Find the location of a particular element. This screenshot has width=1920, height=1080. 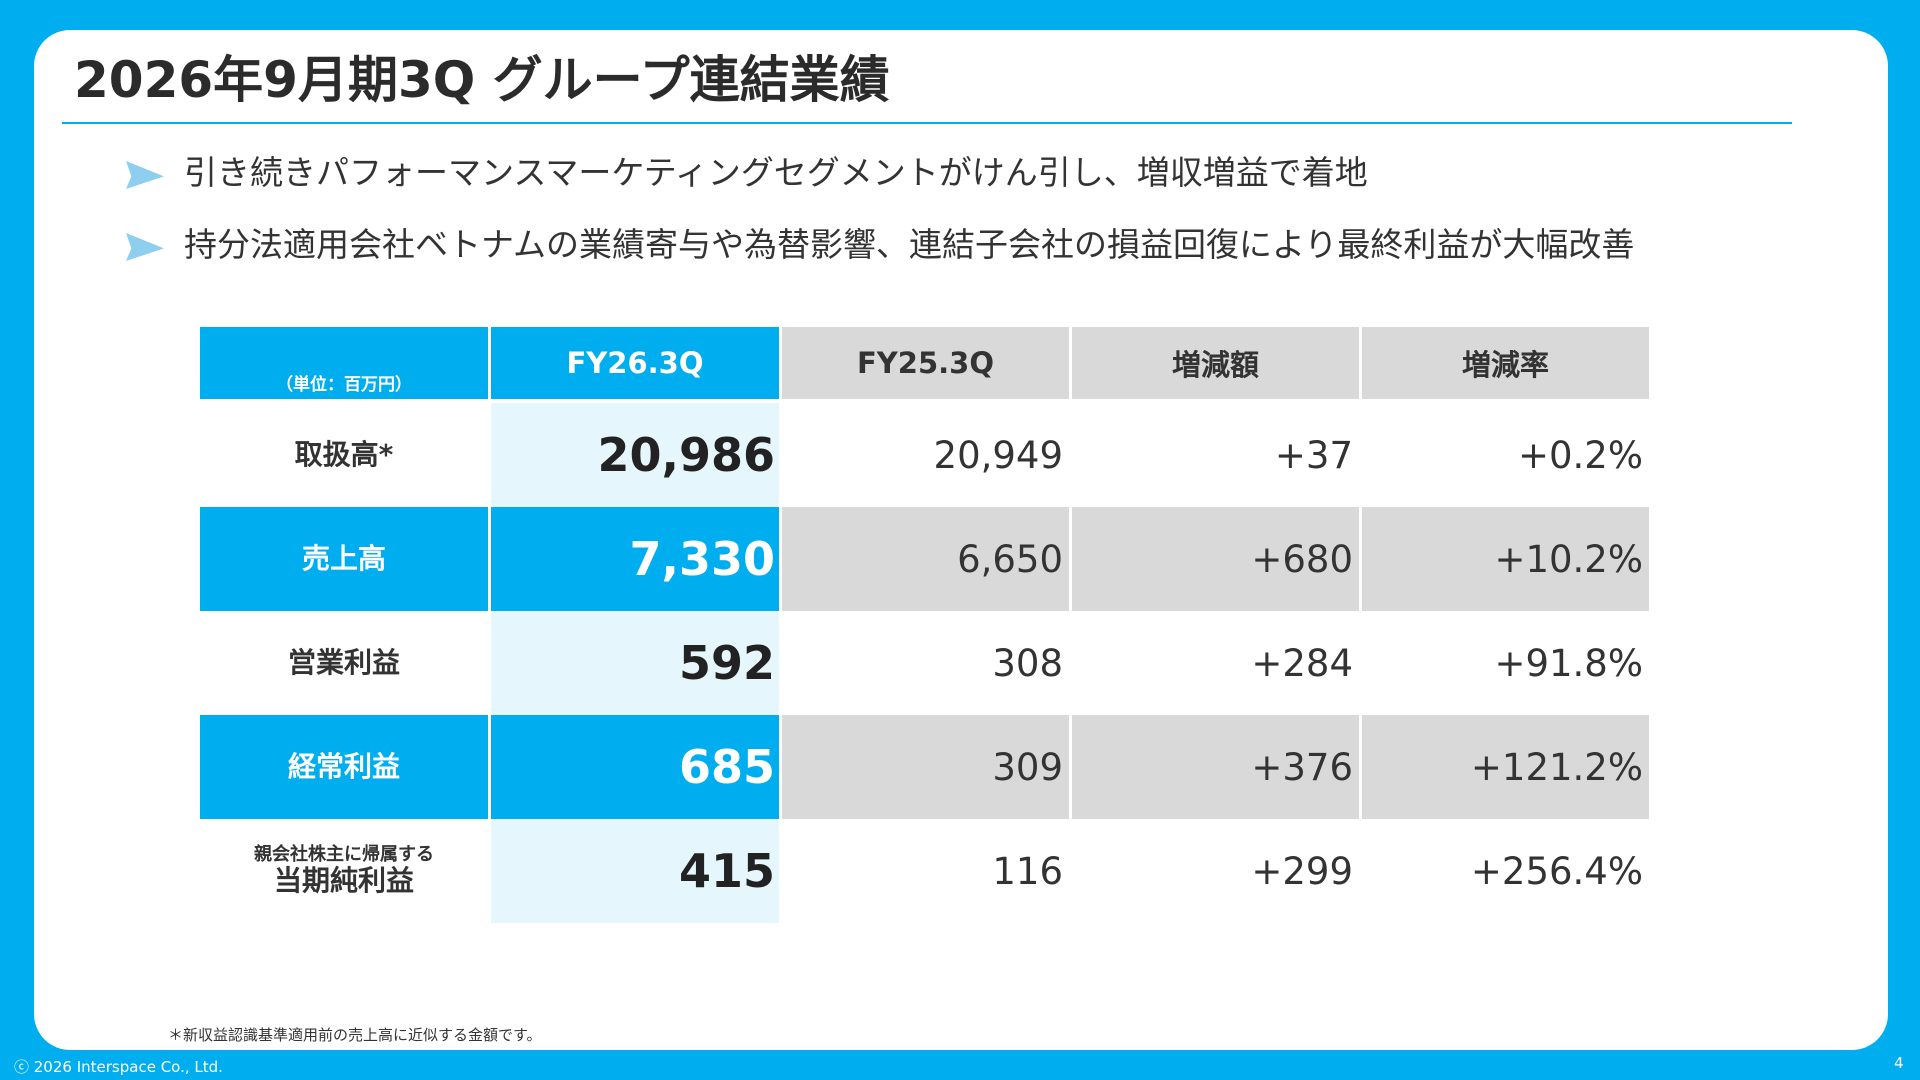

current-value-cell: 20,986 is located at coordinates (635, 455).